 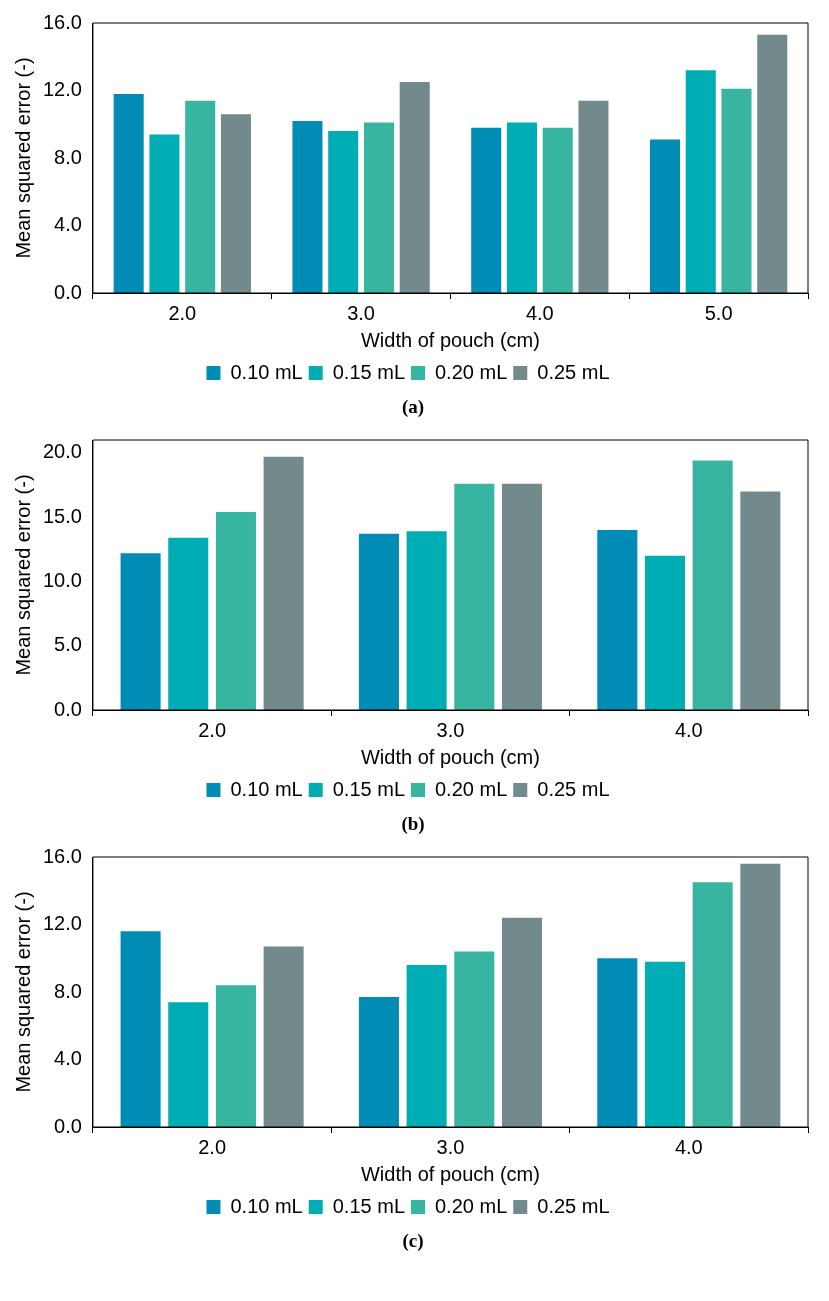 What do you see at coordinates (413, 407) in the screenshot?
I see `text: (a)` at bounding box center [413, 407].